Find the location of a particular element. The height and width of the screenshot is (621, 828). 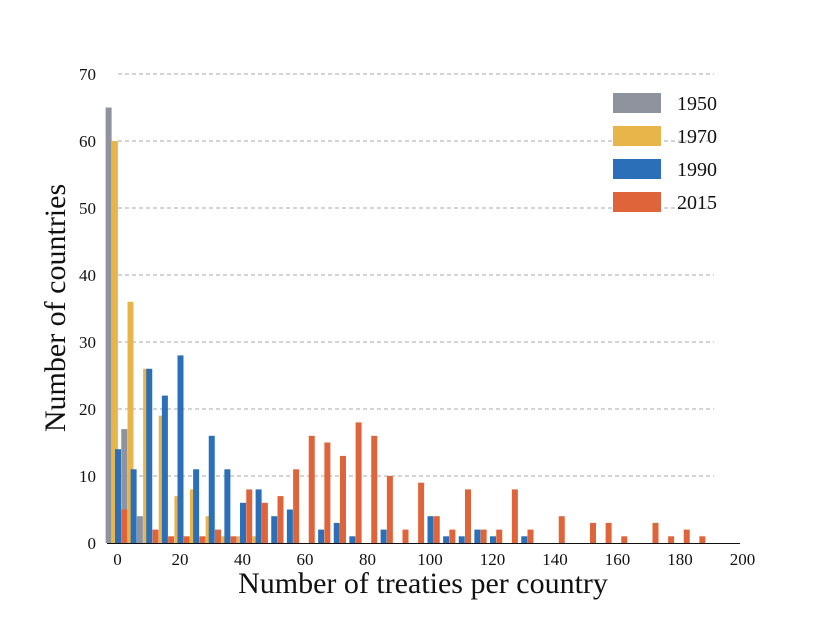

bar-2015-x152 is located at coordinates (593, 532).